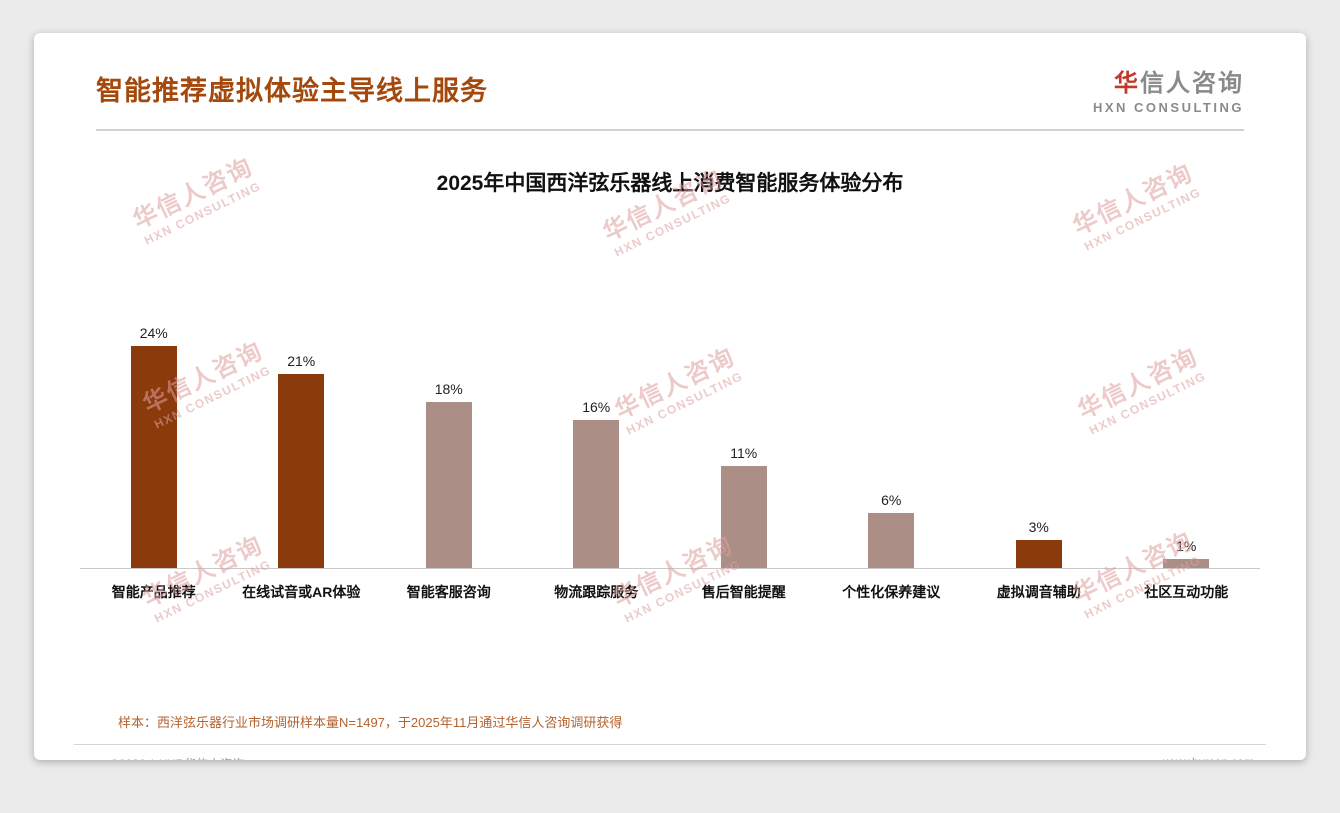 The width and height of the screenshot is (1340, 813). I want to click on bar-value-label: 6%, so click(891, 499).